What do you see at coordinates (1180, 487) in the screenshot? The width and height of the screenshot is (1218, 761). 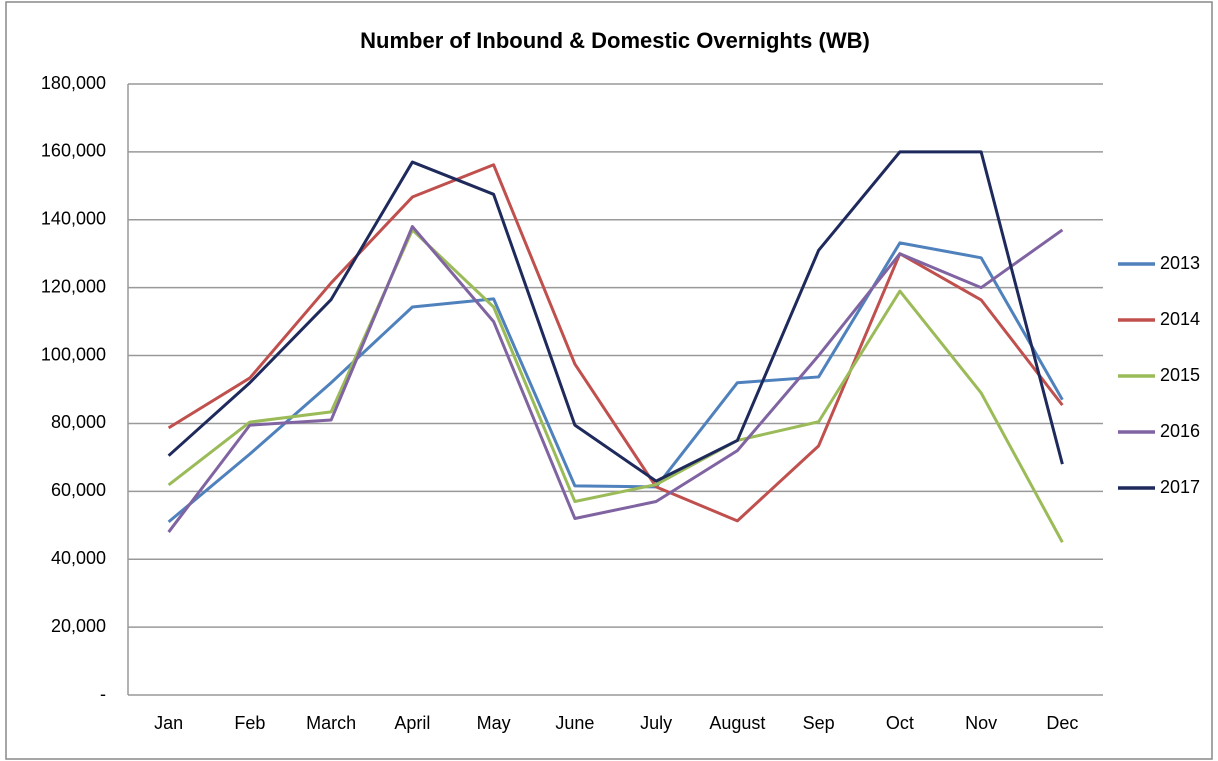 I see `legend-label: 2017` at bounding box center [1180, 487].